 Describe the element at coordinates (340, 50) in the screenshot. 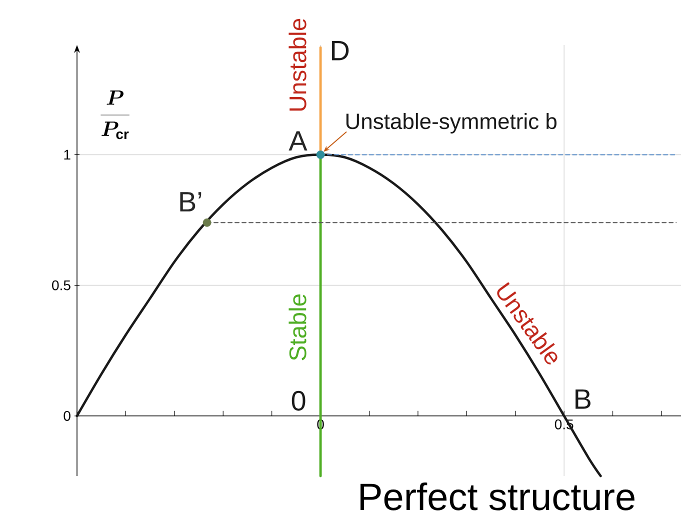

I see `annotation: D` at that location.